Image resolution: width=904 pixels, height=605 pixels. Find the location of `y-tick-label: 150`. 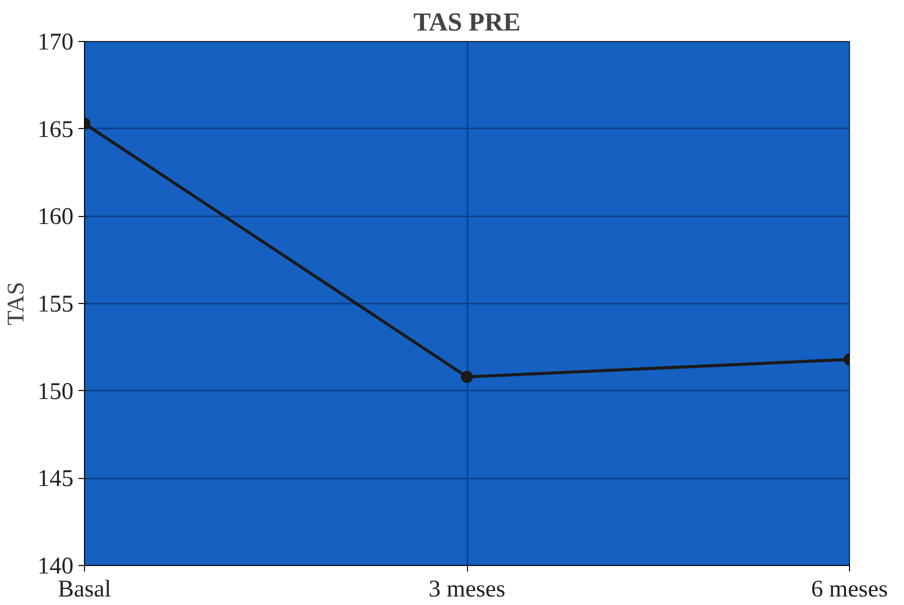

y-tick-label: 150 is located at coordinates (56, 391).